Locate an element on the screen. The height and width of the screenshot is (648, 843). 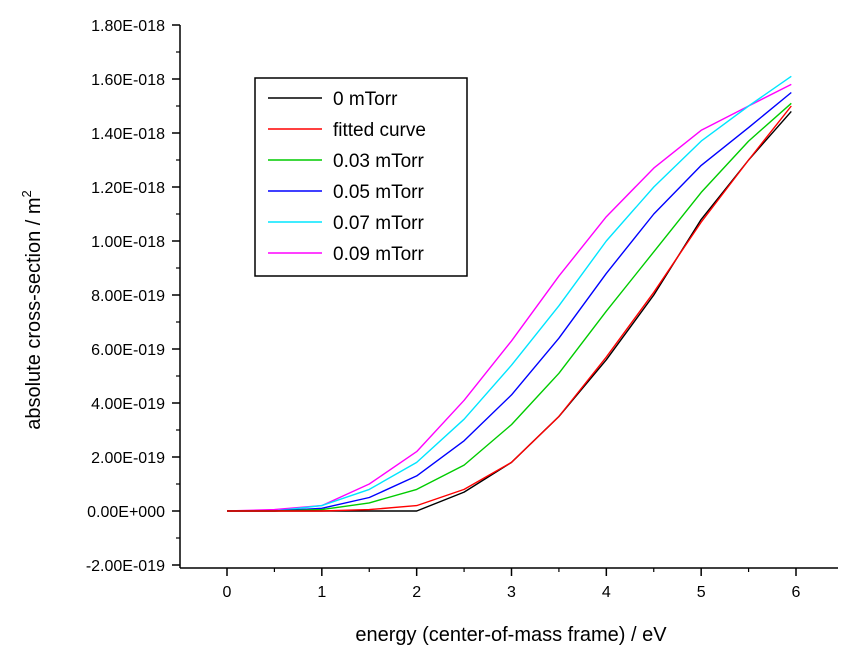
legend-label: fitted curve is located at coordinates (379, 130).